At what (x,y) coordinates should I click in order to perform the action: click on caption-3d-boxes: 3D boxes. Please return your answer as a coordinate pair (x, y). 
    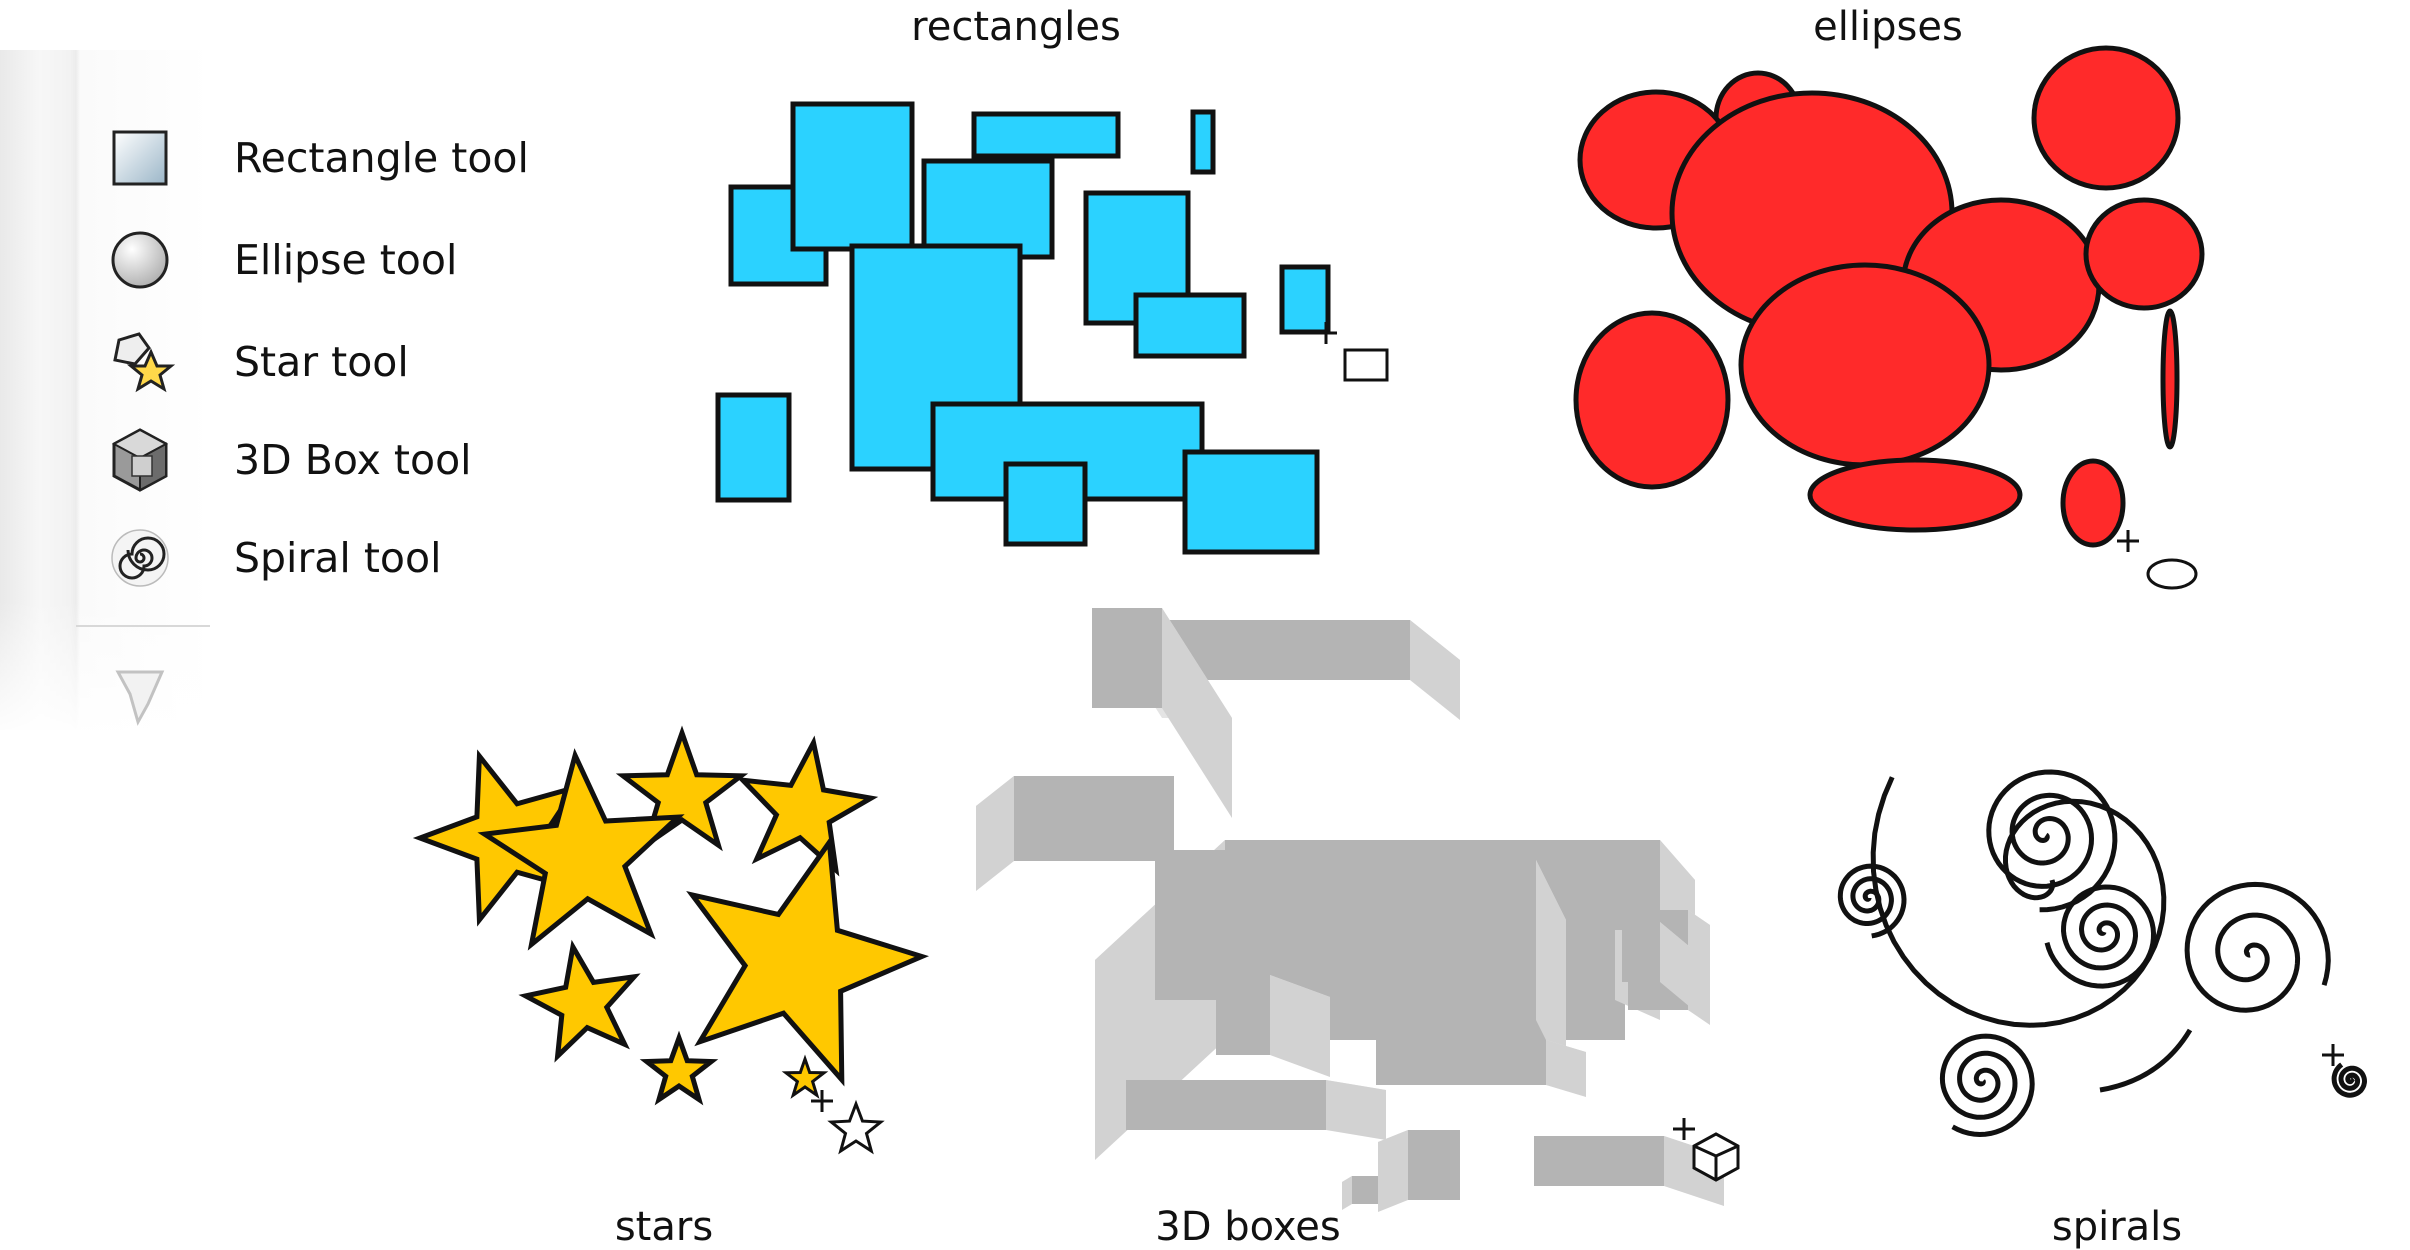
    Looking at the image, I should click on (1248, 1227).